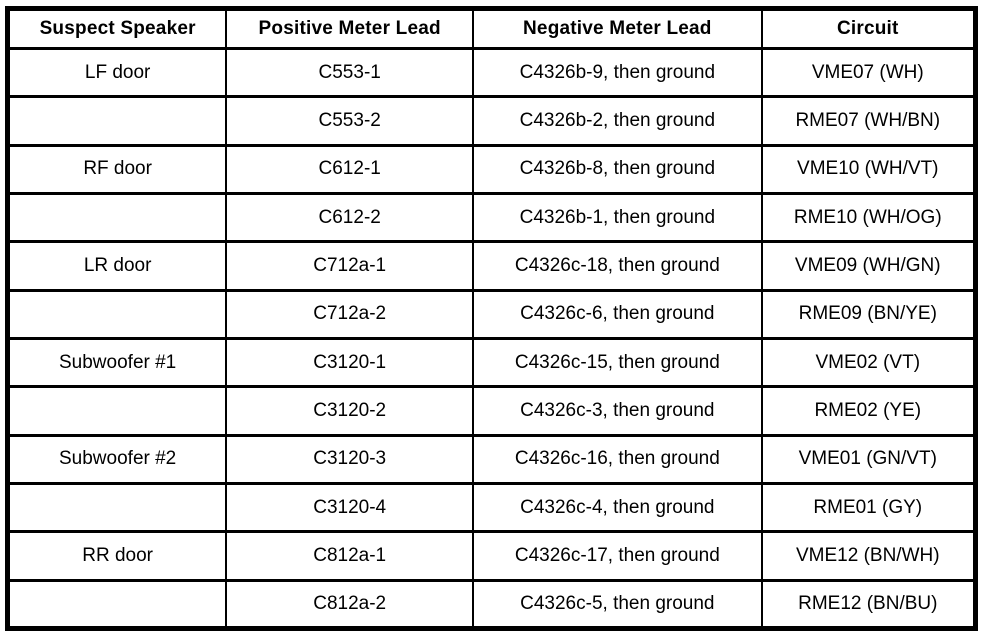 This screenshot has height=636, width=992. What do you see at coordinates (868, 28) in the screenshot?
I see `column-header: Circuit` at bounding box center [868, 28].